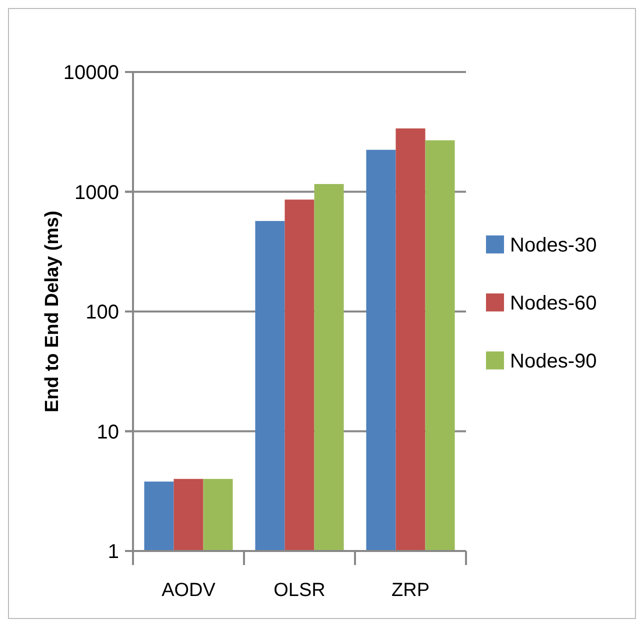 This screenshot has height=627, width=644. I want to click on x-tick-label: OLSR, so click(300, 590).